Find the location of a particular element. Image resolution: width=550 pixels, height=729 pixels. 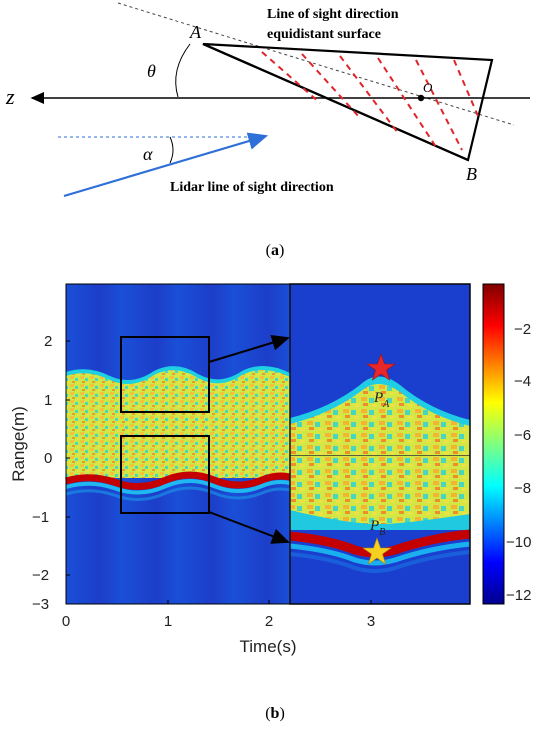

caption-line-2: equidistant surface is located at coordinates (324, 34).